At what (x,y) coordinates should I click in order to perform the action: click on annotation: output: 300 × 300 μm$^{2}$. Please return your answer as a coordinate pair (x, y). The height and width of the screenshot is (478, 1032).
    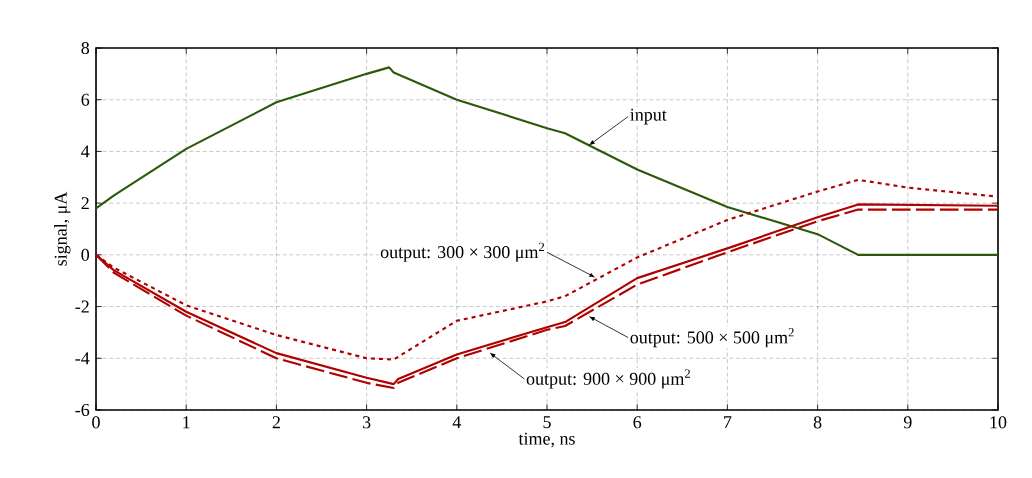
    Looking at the image, I should click on (462, 252).